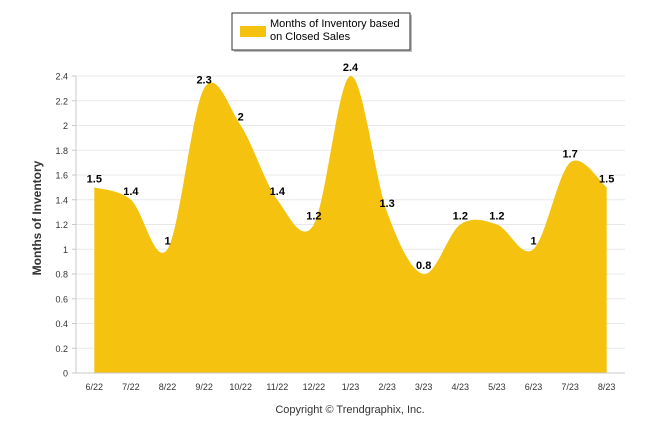 Image resolution: width=646 pixels, height=439 pixels. What do you see at coordinates (61, 299) in the screenshot?
I see `y-tick-label: 0.6` at bounding box center [61, 299].